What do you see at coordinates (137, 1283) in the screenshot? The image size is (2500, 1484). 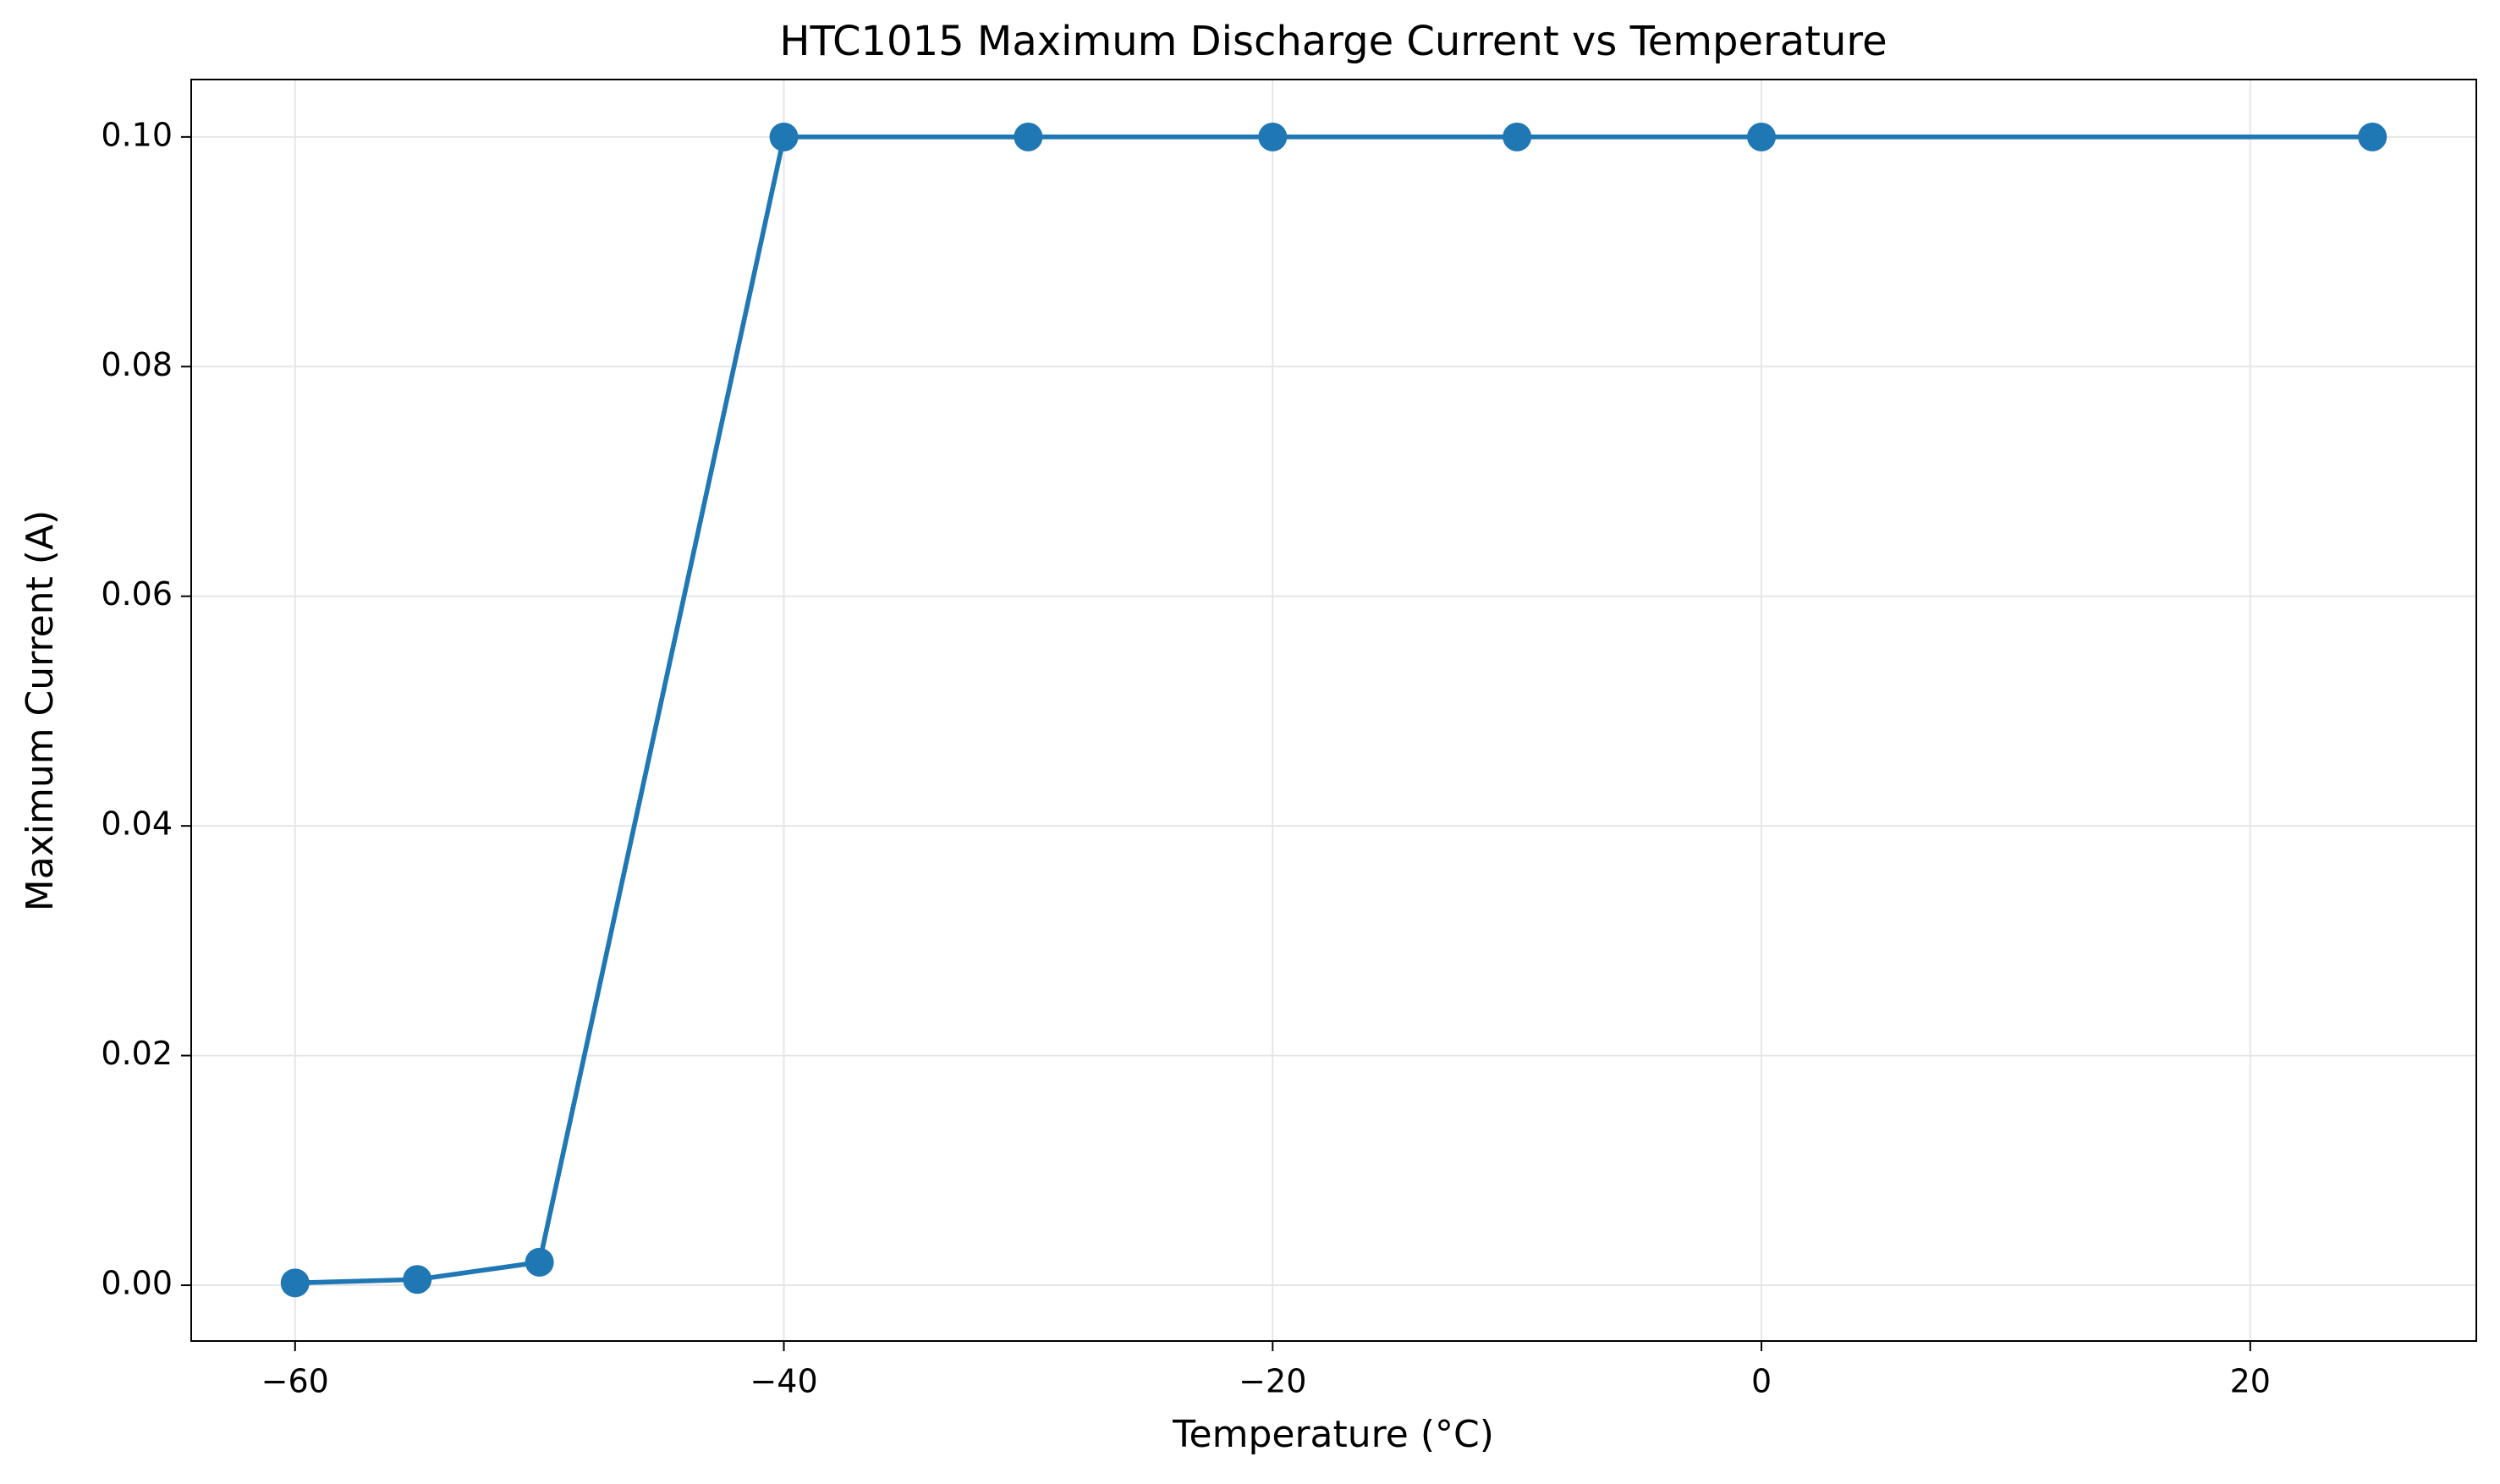 I see `y-tick-label: 0.00` at bounding box center [137, 1283].